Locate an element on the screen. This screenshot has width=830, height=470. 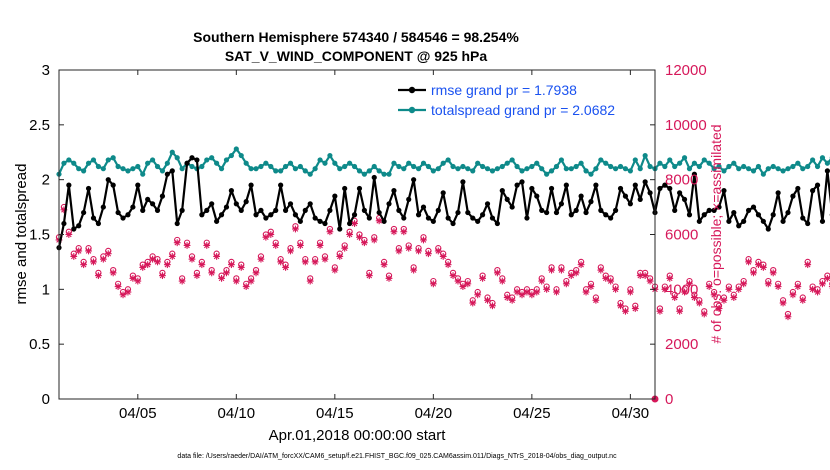
y2-tick-label: 8000 is located at coordinates (681, 180).